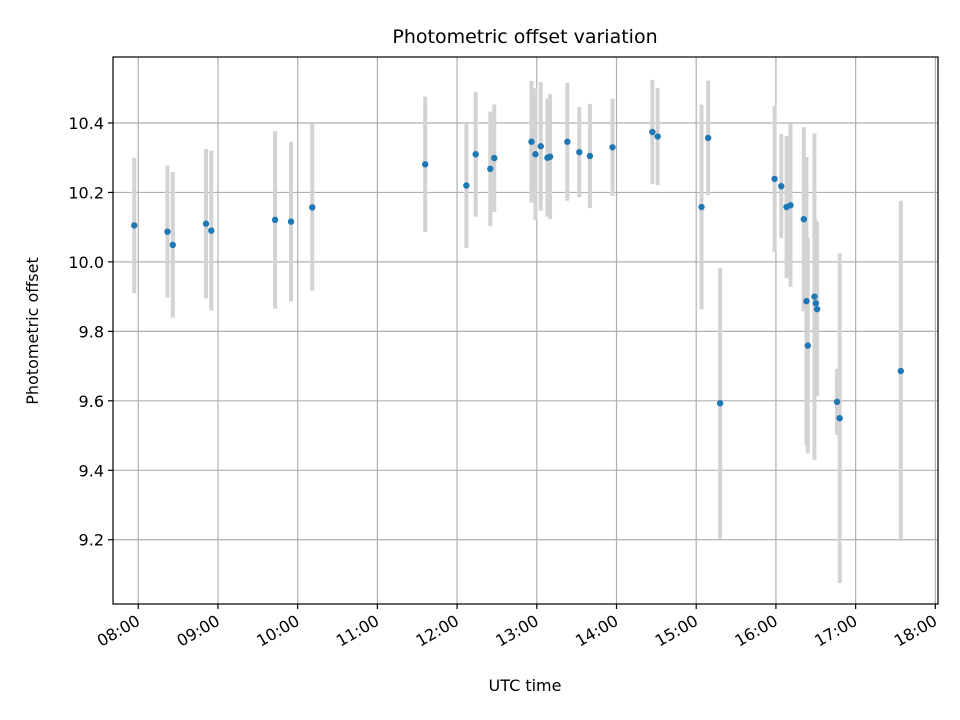 This screenshot has width=960, height=720. What do you see at coordinates (524, 37) in the screenshot?
I see `chart-title: Photometric offset variation` at bounding box center [524, 37].